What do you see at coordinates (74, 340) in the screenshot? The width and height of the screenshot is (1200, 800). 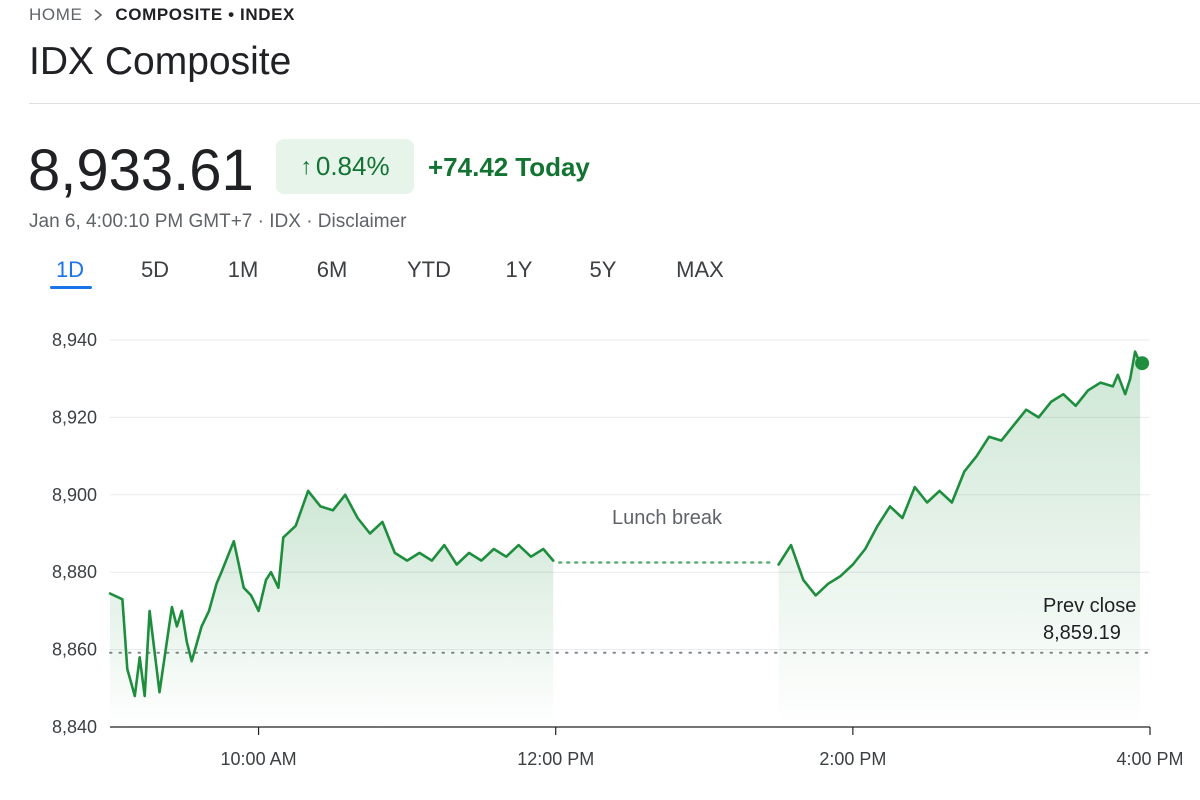 I see `y-tick-label: 8,940` at bounding box center [74, 340].